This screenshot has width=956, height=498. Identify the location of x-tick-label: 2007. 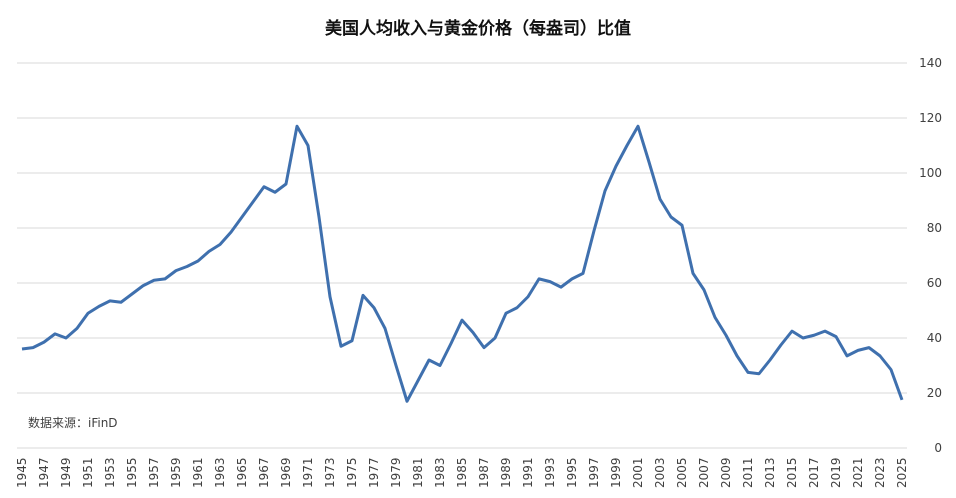
(704, 472).